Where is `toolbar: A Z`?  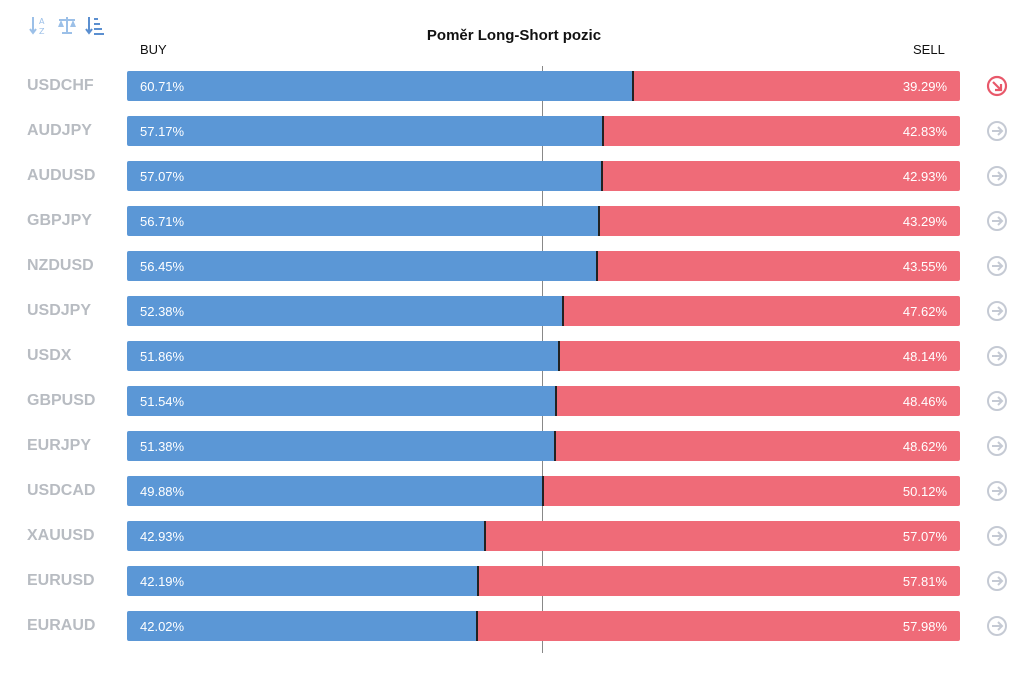
toolbar: A Z is located at coordinates (67, 26).